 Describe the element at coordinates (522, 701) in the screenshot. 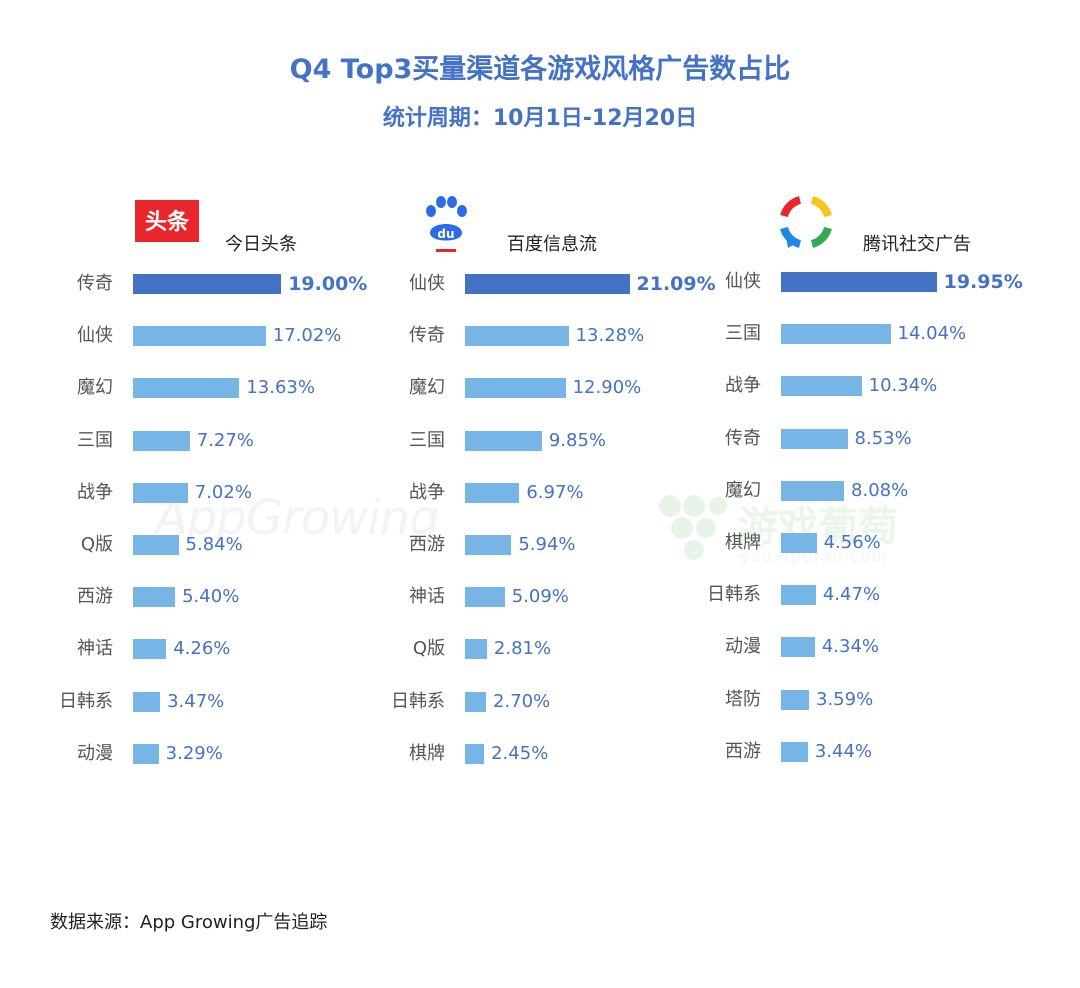

I see `value-label: 2.70%` at that location.